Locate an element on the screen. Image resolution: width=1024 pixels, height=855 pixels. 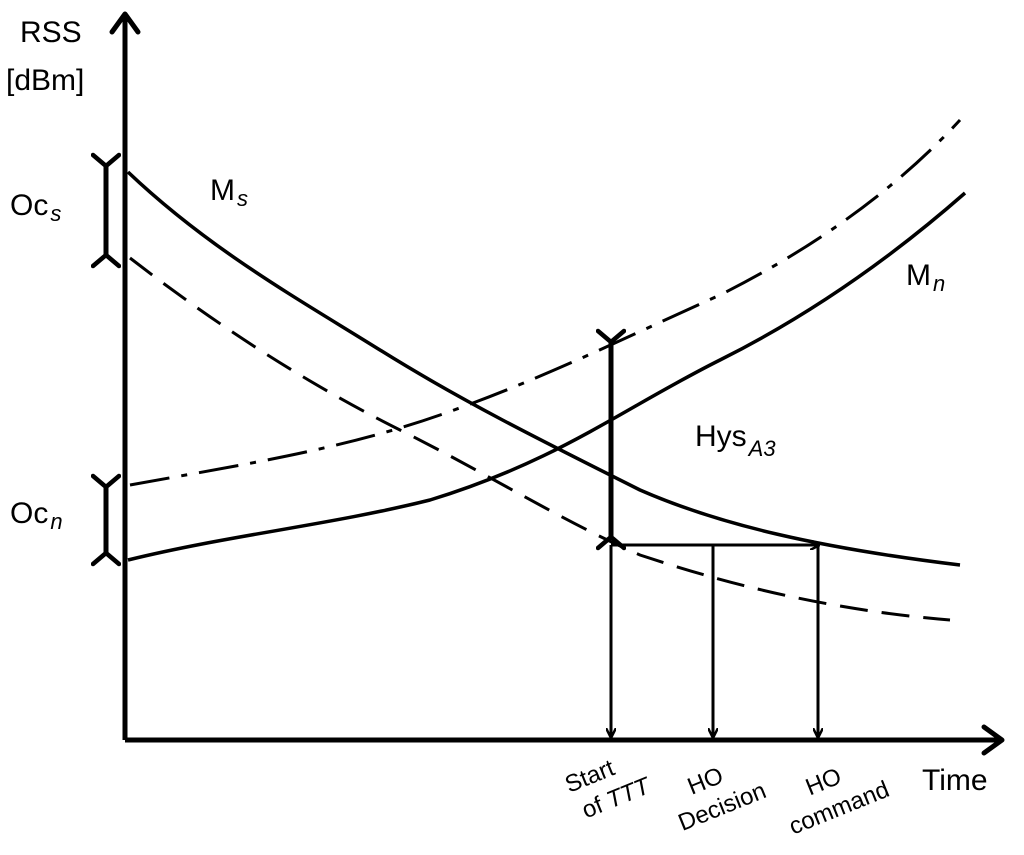
ho-command-label: HO command is located at coordinates (839, 802).